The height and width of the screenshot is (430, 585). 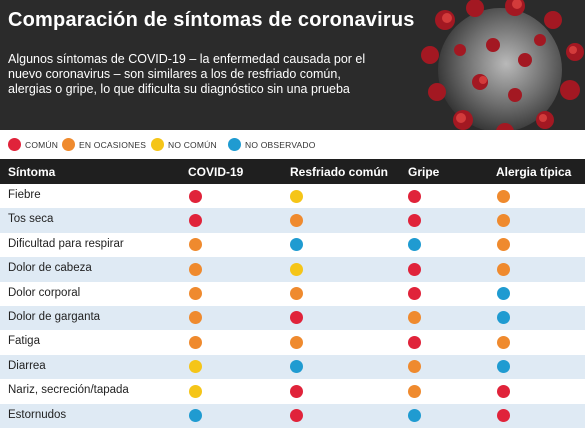 I want to click on legend-label: COMÚN, so click(x=42, y=144).